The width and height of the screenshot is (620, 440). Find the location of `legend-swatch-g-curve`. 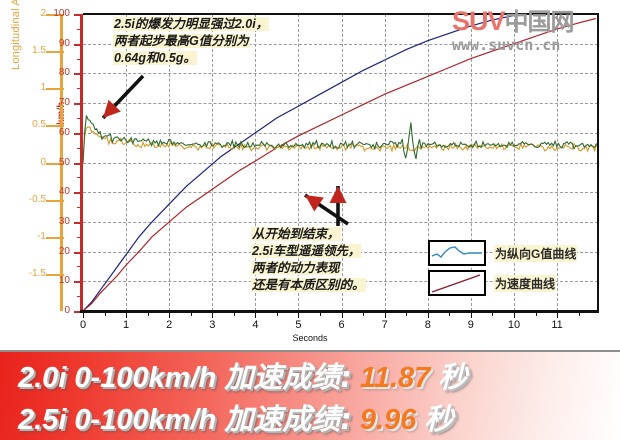

legend-swatch-g-curve is located at coordinates (457, 253).